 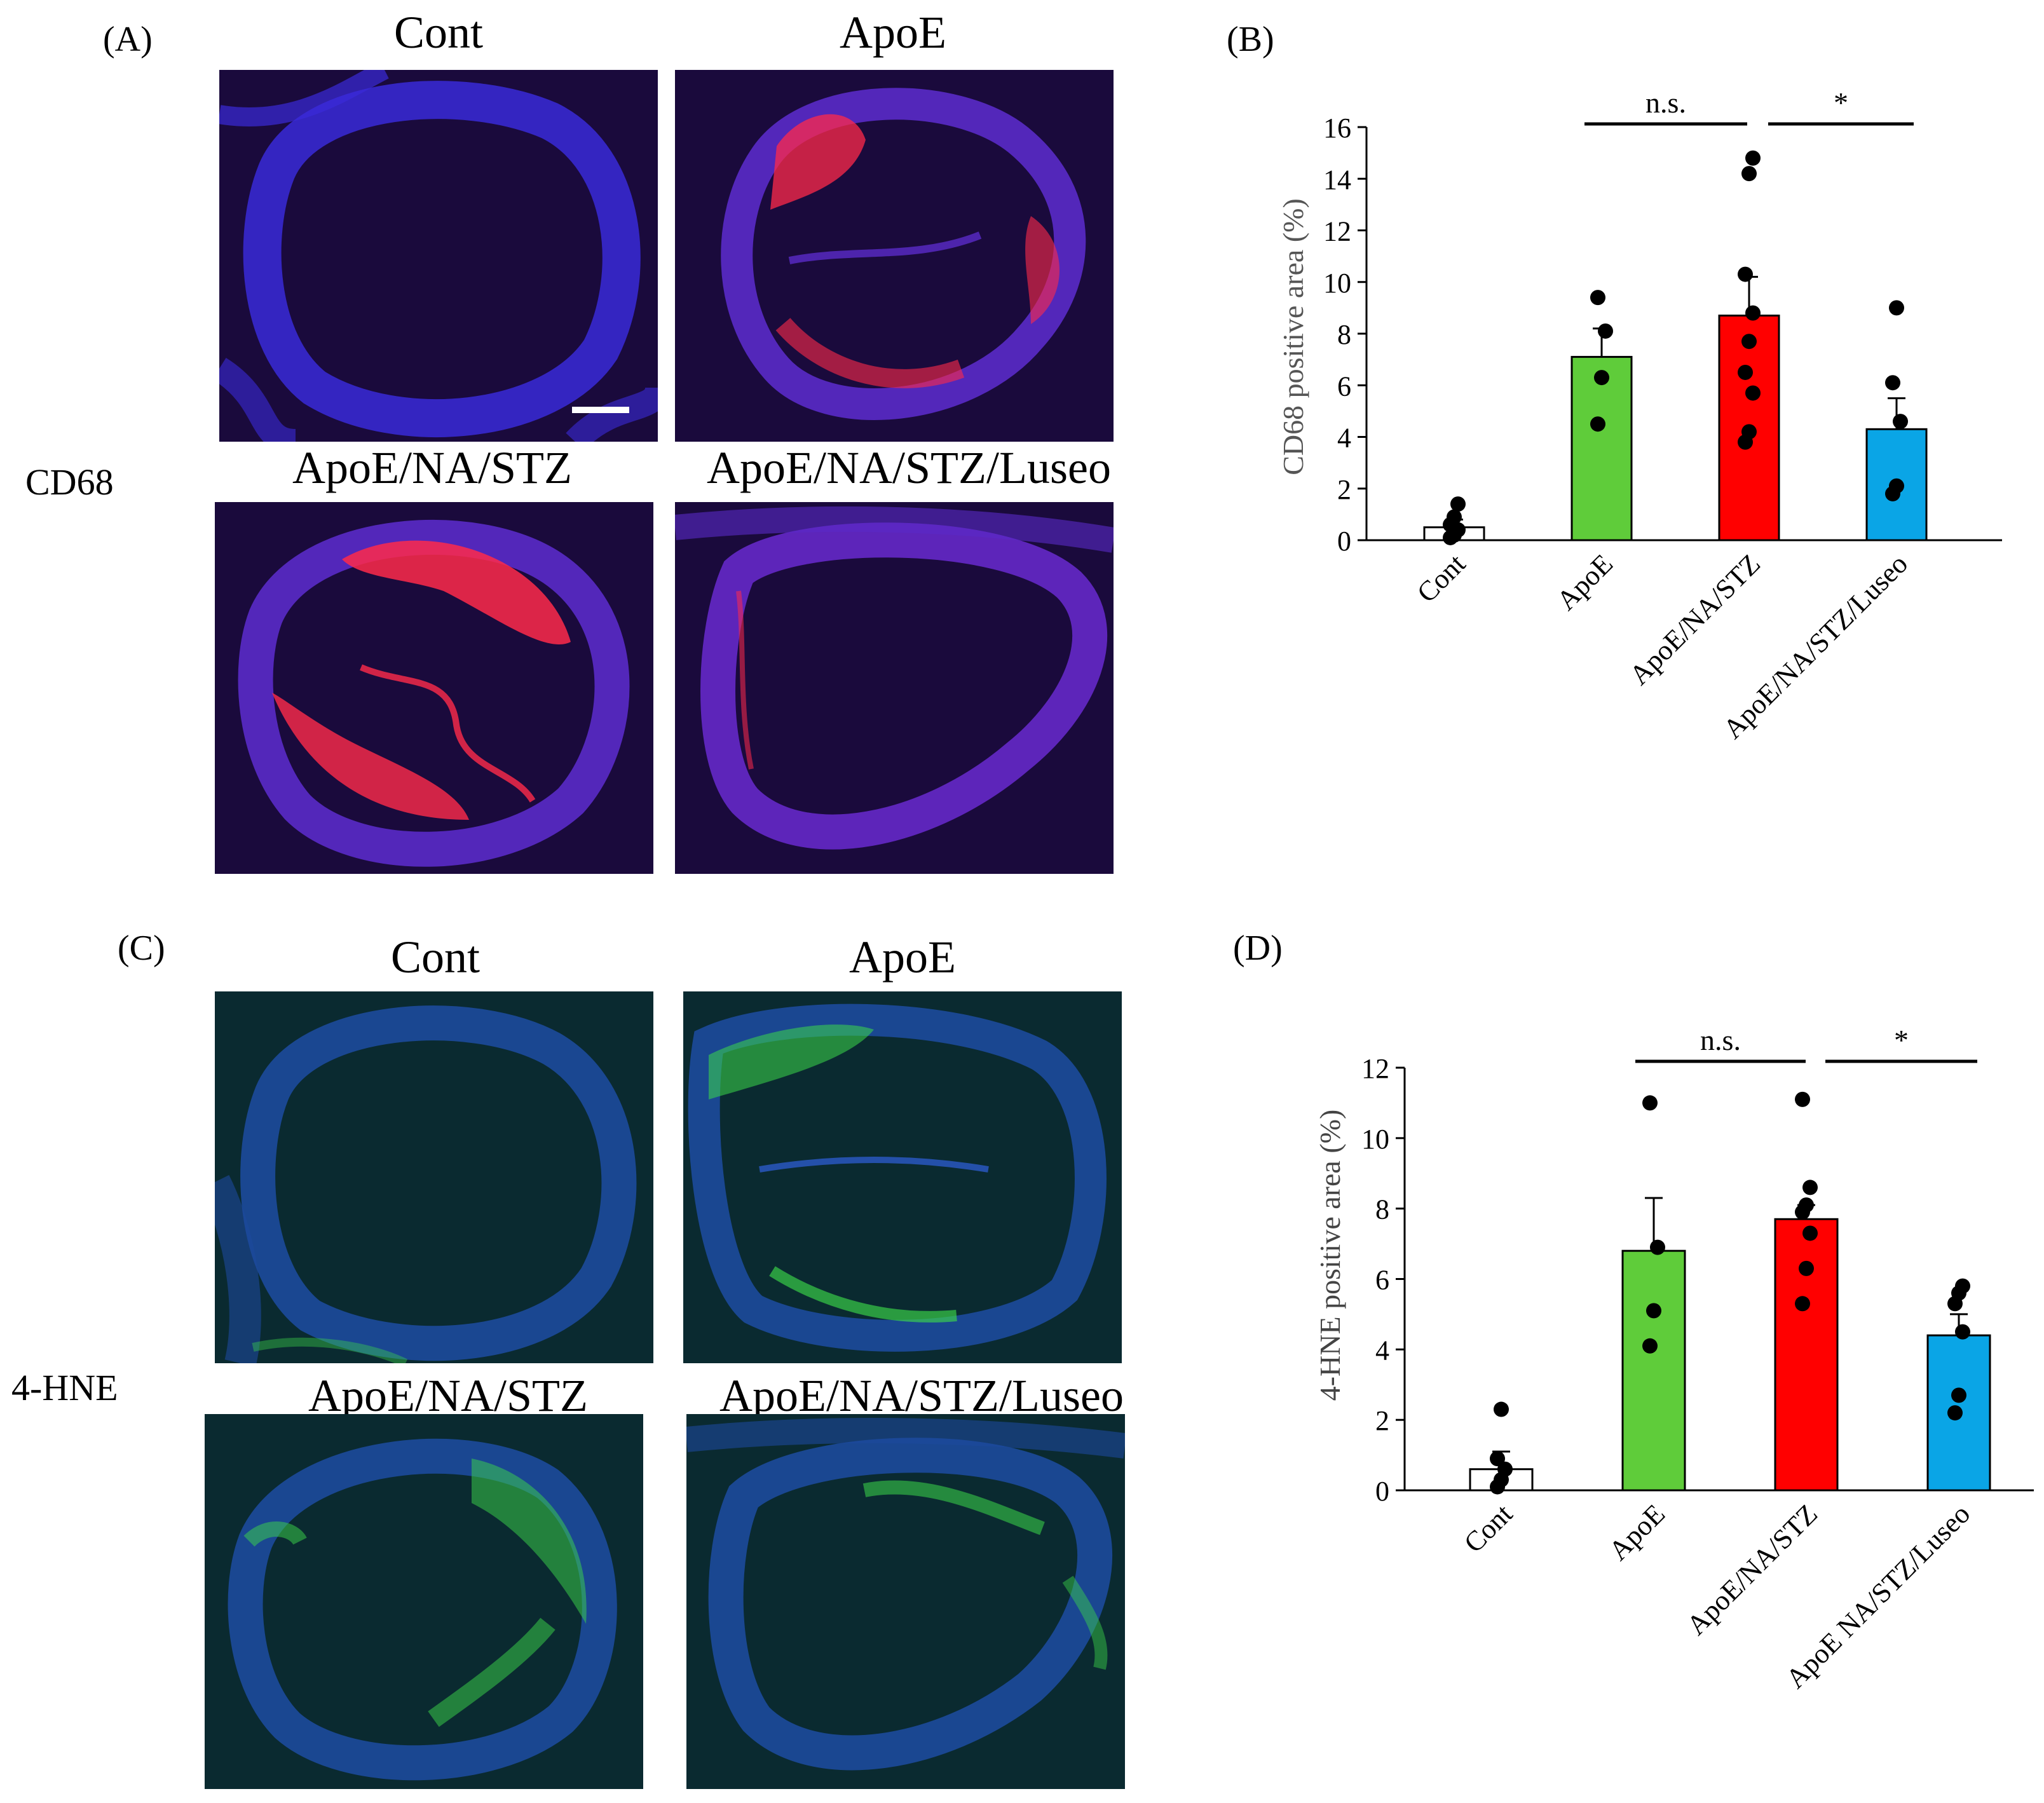 What do you see at coordinates (434, 1177) in the screenshot?
I see `hne-image-cont` at bounding box center [434, 1177].